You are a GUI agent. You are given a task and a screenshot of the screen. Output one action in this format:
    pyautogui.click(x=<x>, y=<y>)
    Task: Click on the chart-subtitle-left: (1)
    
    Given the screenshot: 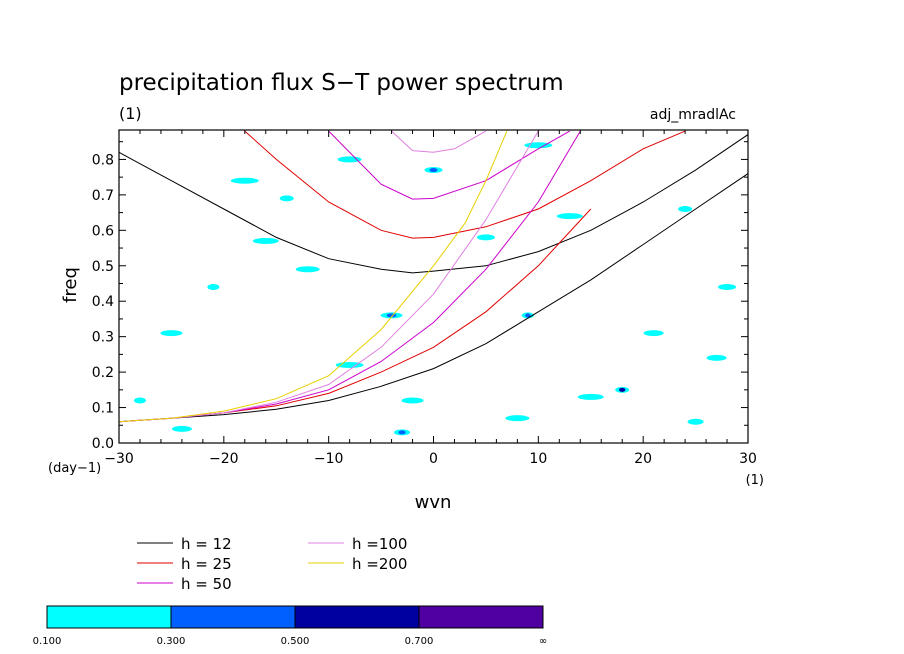 What is the action you would take?
    pyautogui.click(x=130, y=113)
    